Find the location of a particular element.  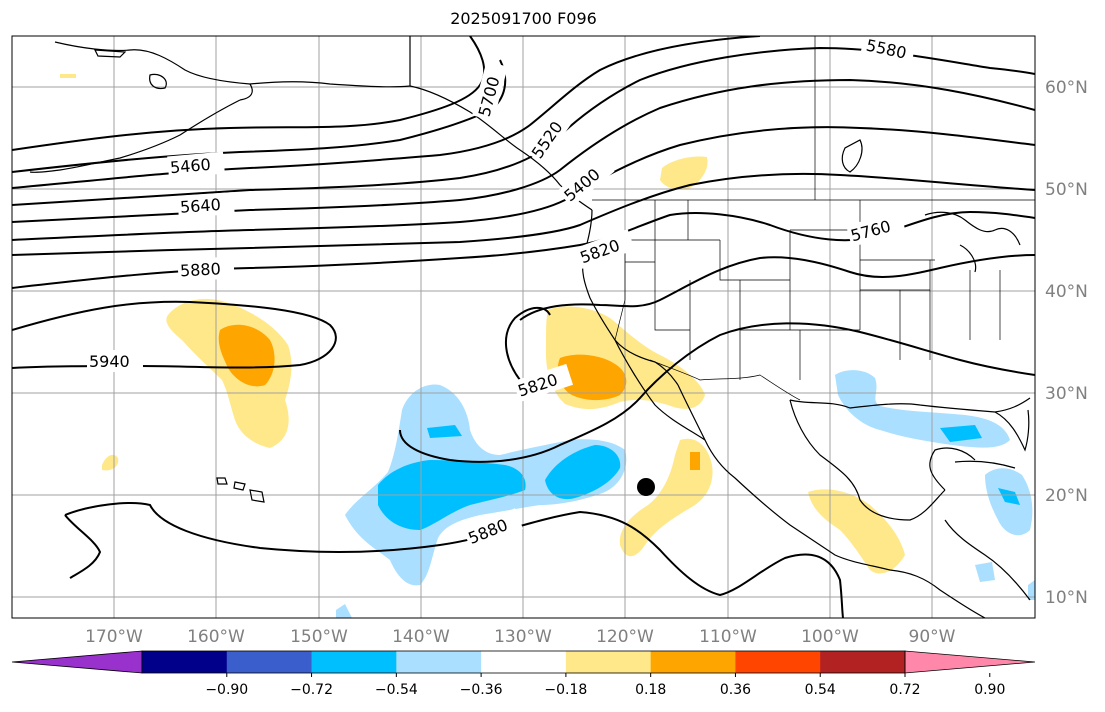

lon-label: 160°W is located at coordinates (216, 637).